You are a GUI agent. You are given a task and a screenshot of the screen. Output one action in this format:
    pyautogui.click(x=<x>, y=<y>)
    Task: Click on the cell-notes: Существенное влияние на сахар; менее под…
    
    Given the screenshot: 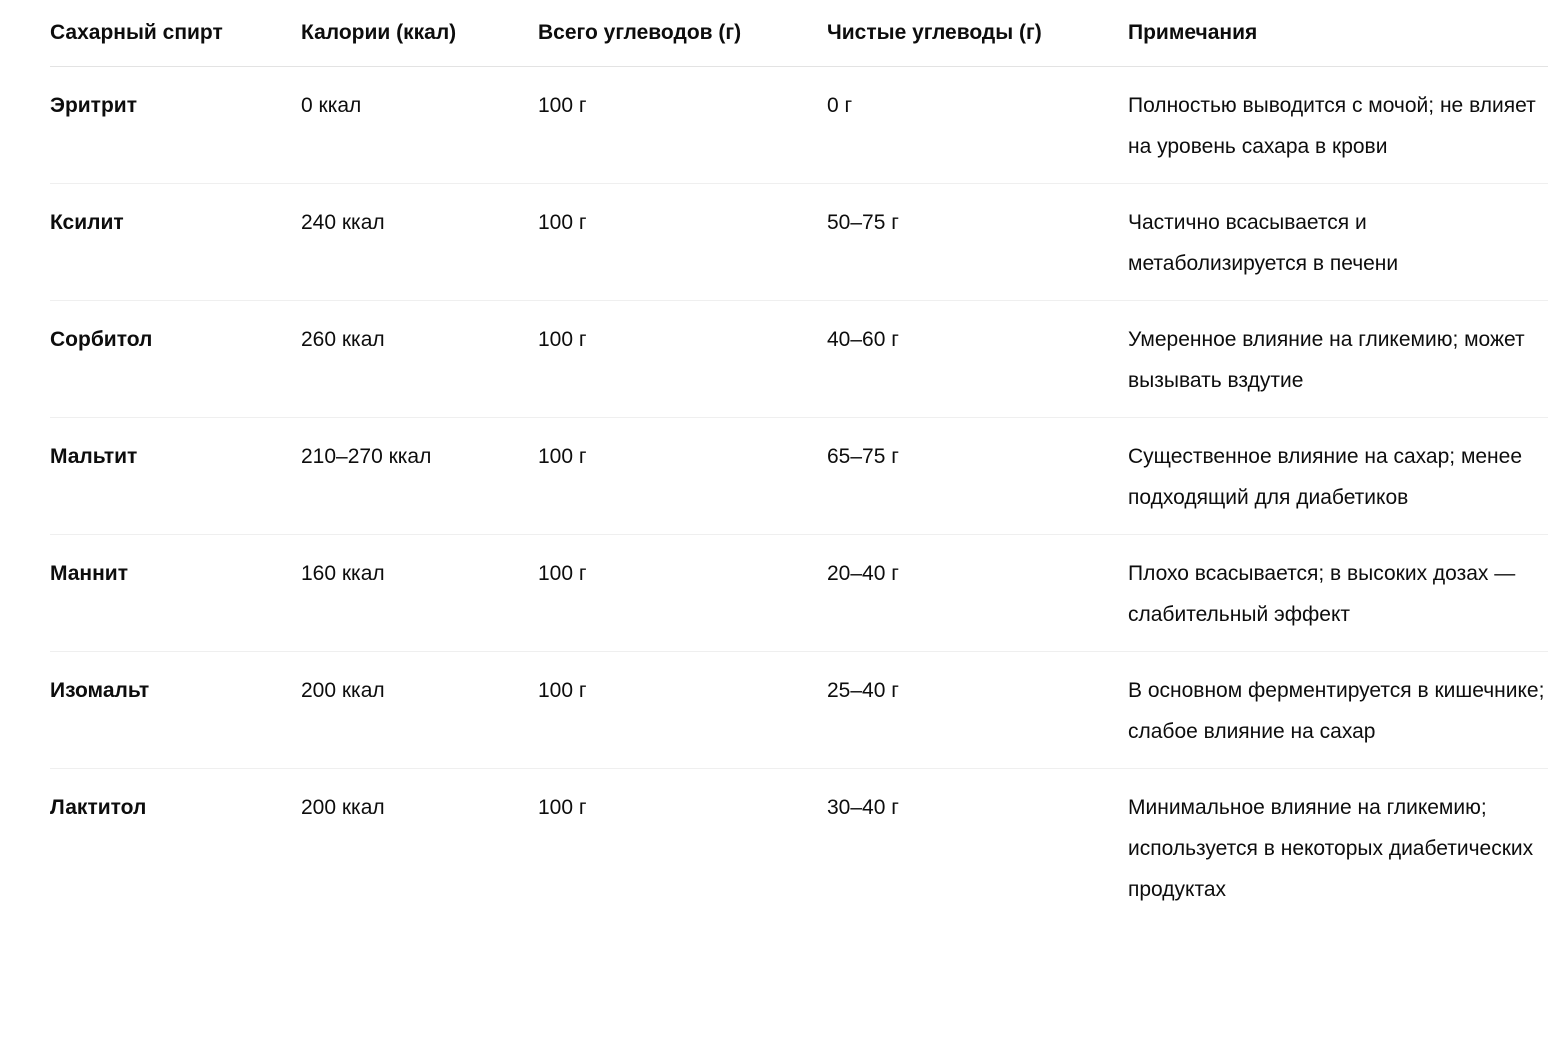 What is the action you would take?
    pyautogui.click(x=1338, y=476)
    